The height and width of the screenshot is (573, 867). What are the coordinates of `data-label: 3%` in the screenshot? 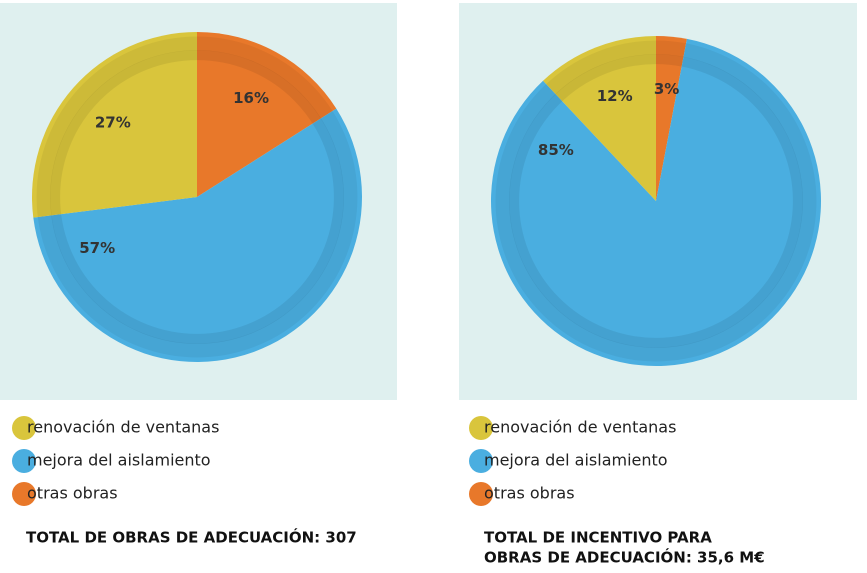 It's located at (666, 89).